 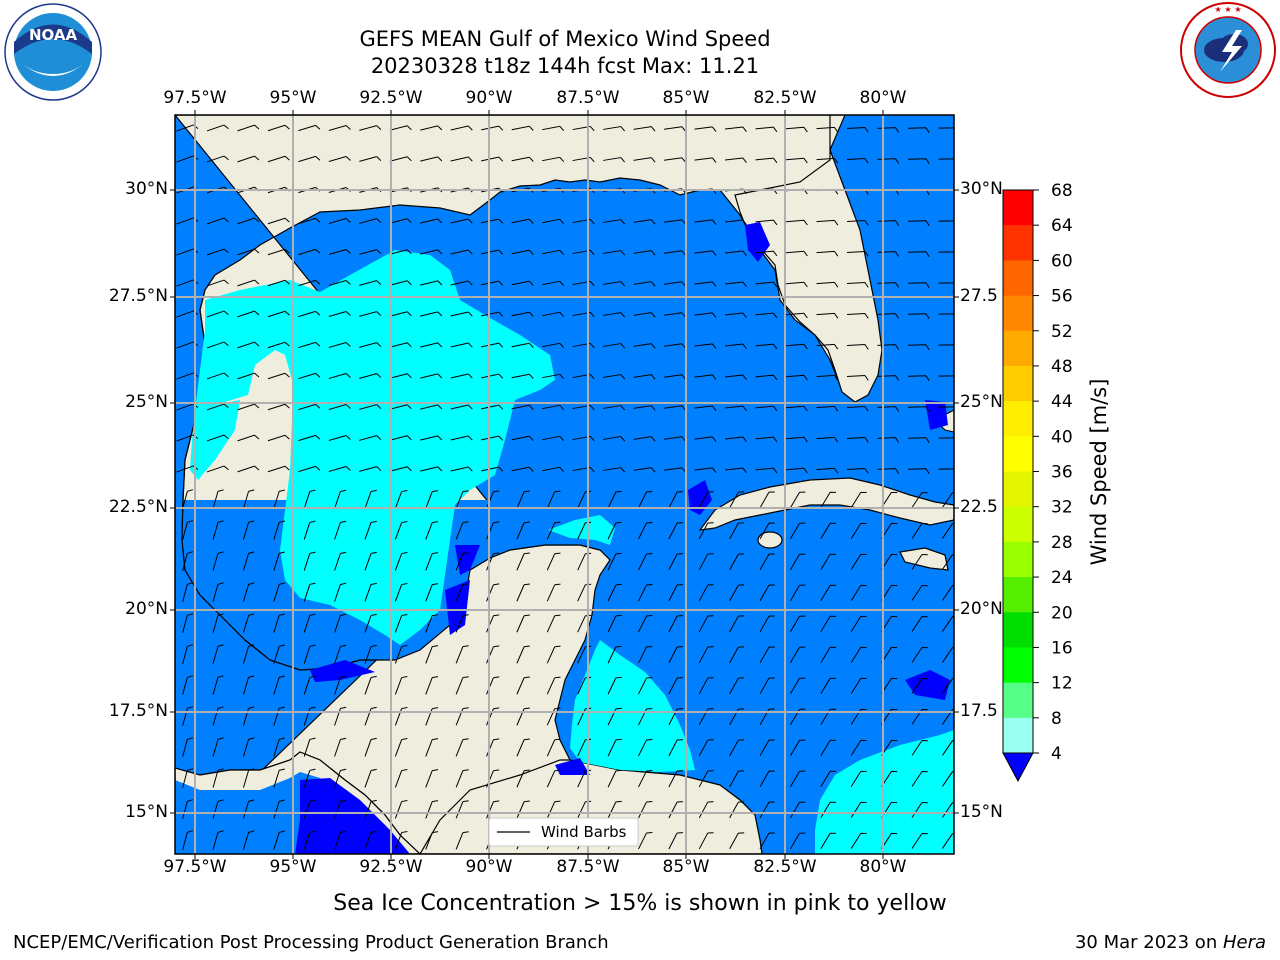 I want to click on map-legend: Wind Barbs, so click(x=563, y=832).